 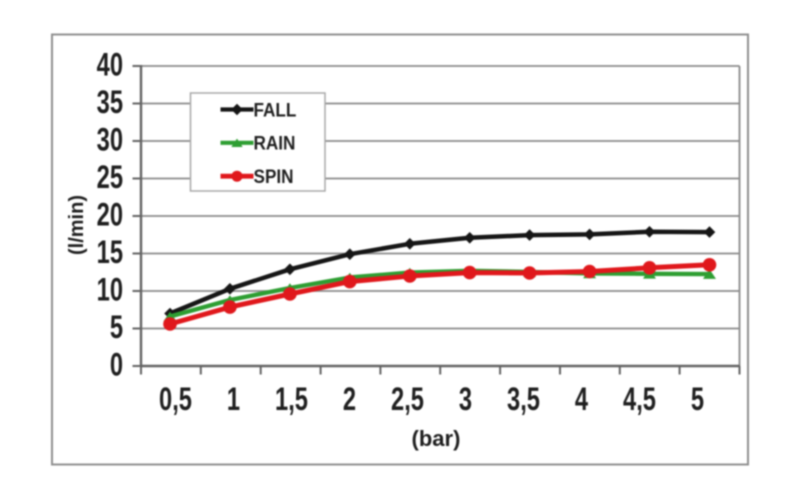 I want to click on svg-text: 2, so click(x=349, y=399).